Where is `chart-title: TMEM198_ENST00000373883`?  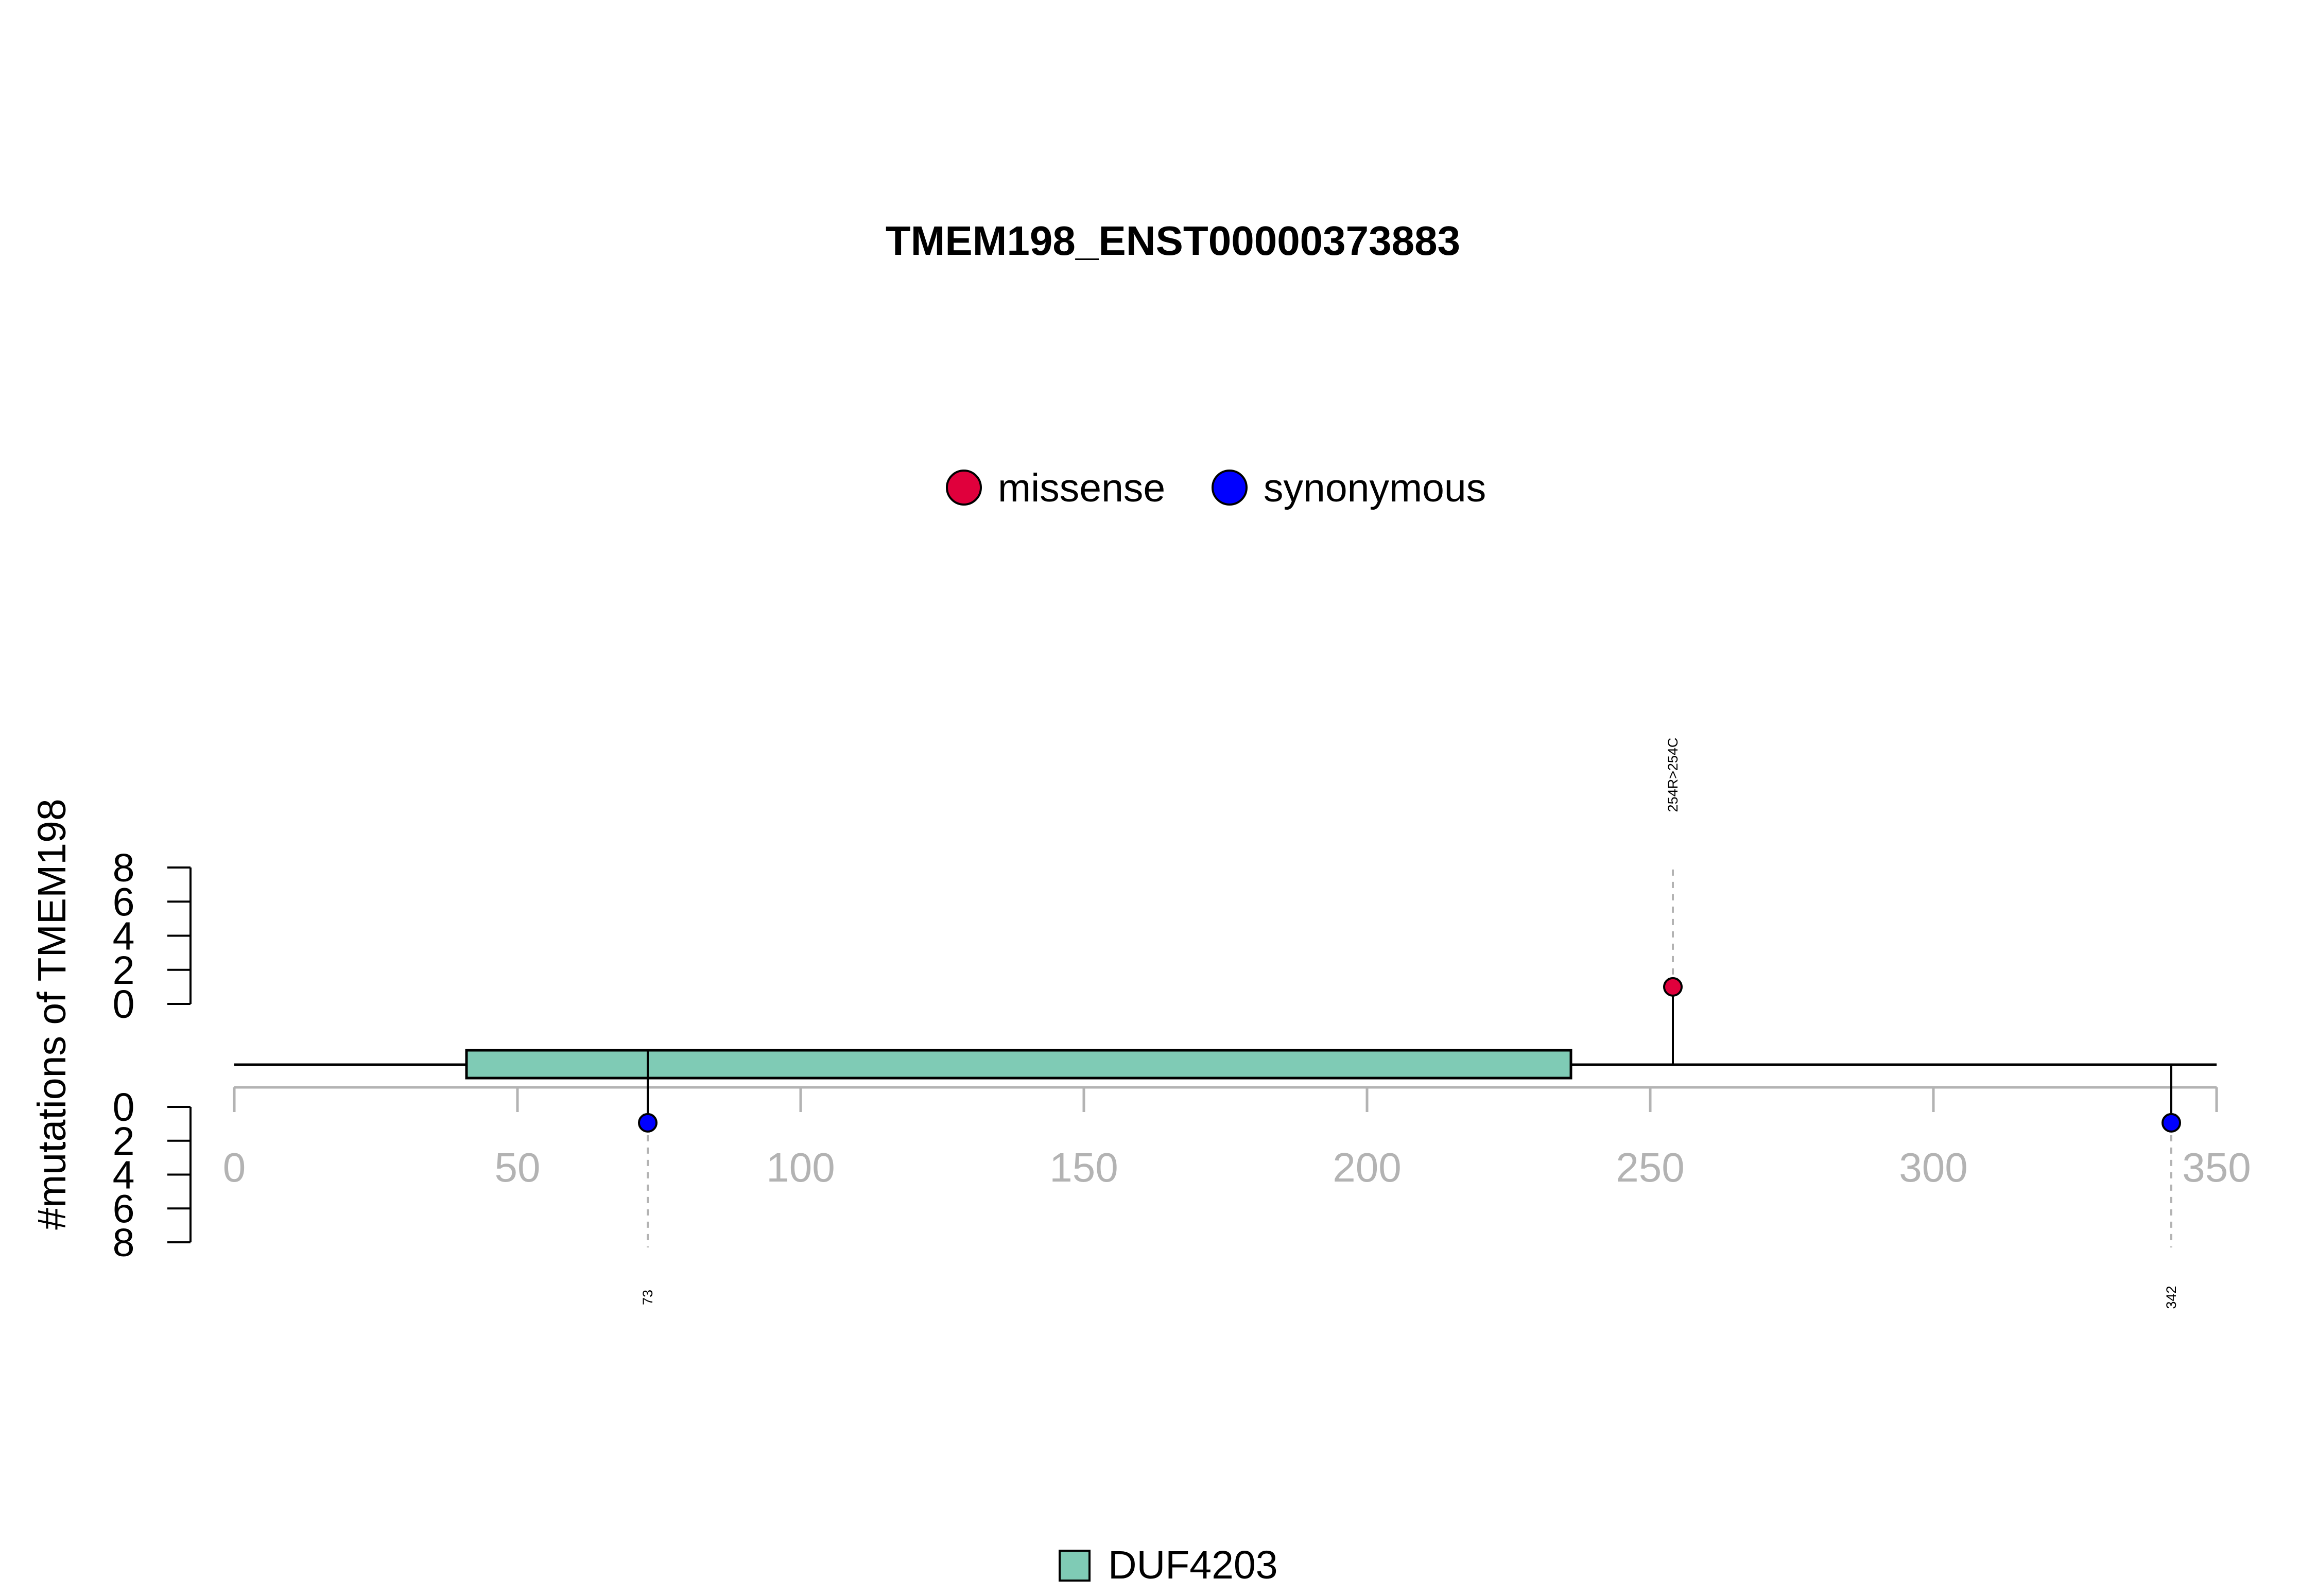
chart-title: TMEM198_ENST00000373883 is located at coordinates (1173, 241).